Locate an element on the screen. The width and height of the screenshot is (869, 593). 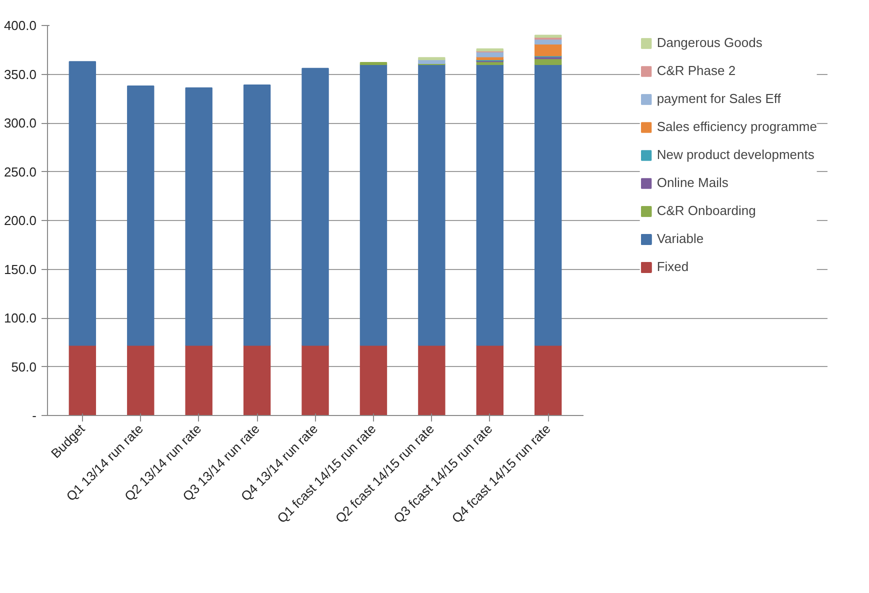
legend-label: New product developments is located at coordinates (735, 154).